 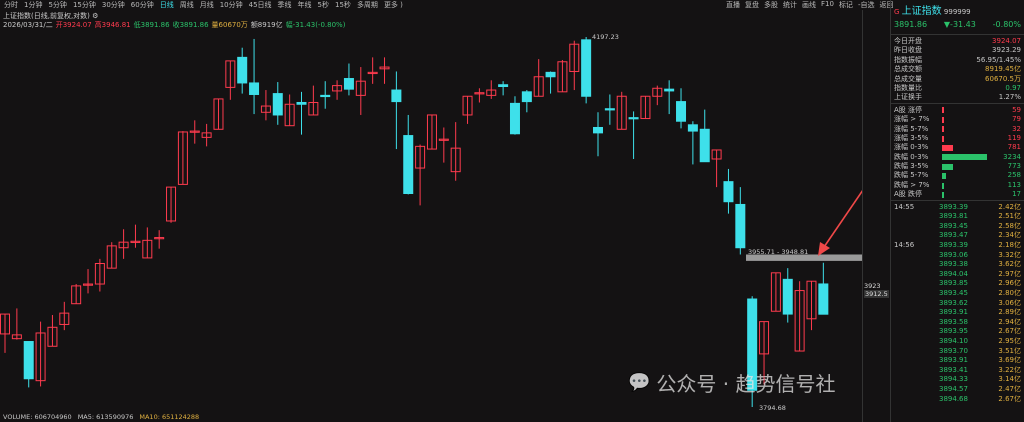 What do you see at coordinates (231, 5) in the screenshot?
I see `tab-period: 10分钟` at bounding box center [231, 5].